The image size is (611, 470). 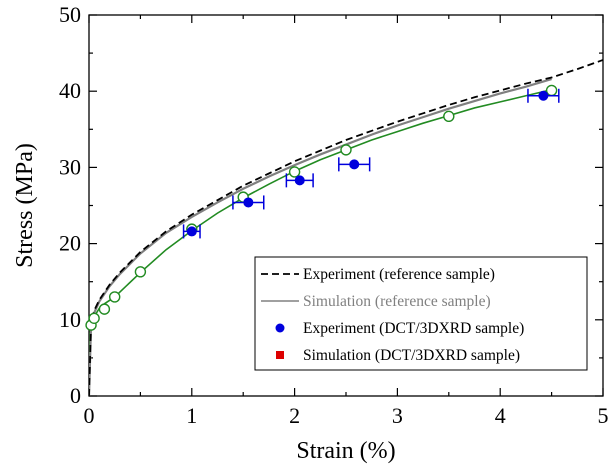 What do you see at coordinates (294, 415) in the screenshot?
I see `x-tick-label: 2` at bounding box center [294, 415].